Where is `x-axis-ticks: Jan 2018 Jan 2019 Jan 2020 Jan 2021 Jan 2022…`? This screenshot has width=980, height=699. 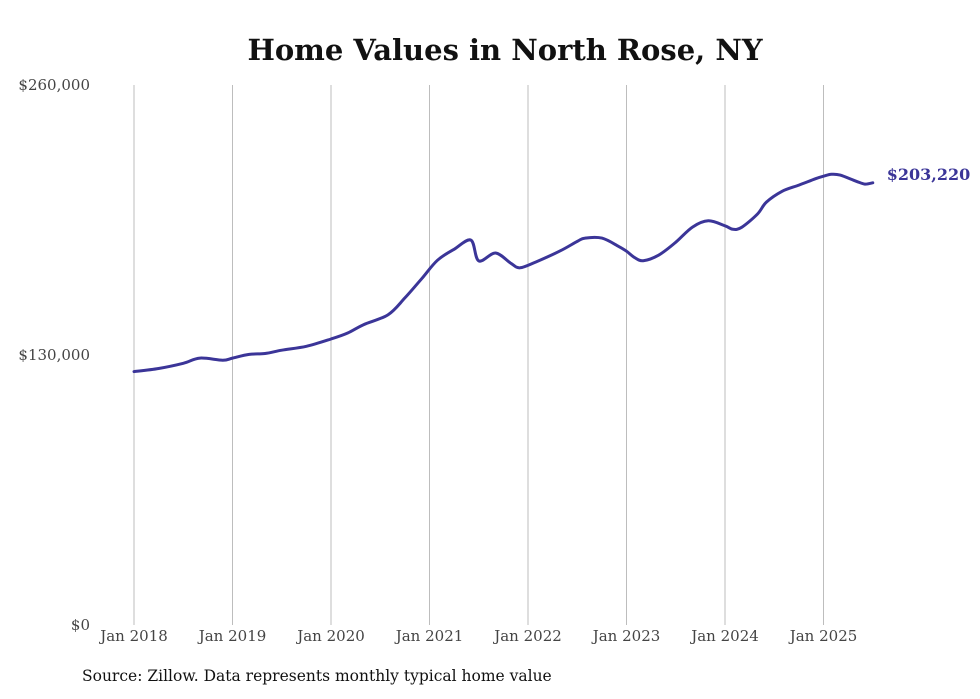 x-axis-ticks: Jan 2018 Jan 2019 Jan 2020 Jan 2021 Jan 2022… is located at coordinates (477, 636).